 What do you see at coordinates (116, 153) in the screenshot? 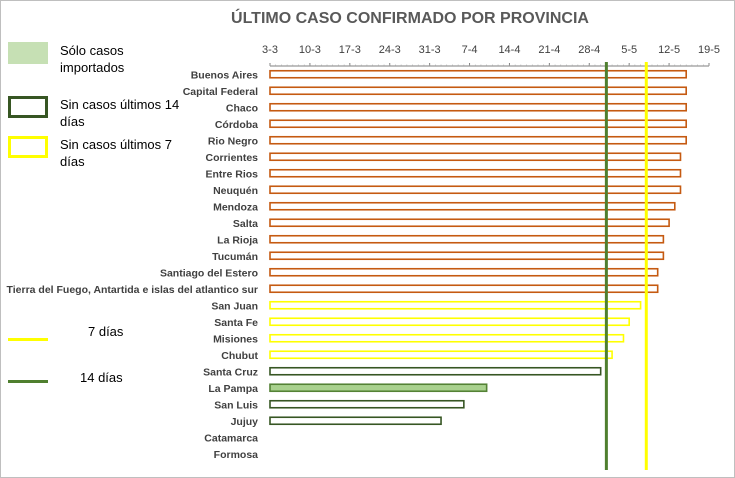
I see `legend-label-no-cases-7: Sin casos últimos 7 días` at bounding box center [116, 153].